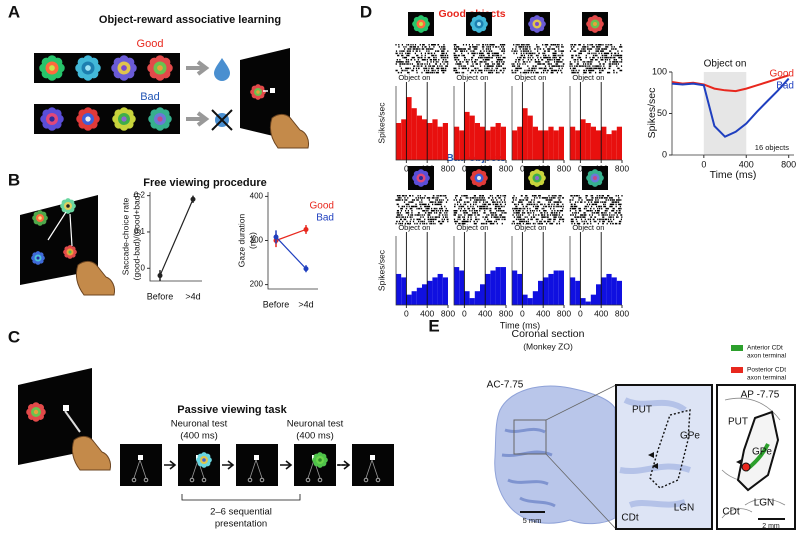 This screenshot has width=800, height=536. What do you see at coordinates (662, 113) in the screenshot?
I see `y-tick-label: 50` at bounding box center [662, 113].